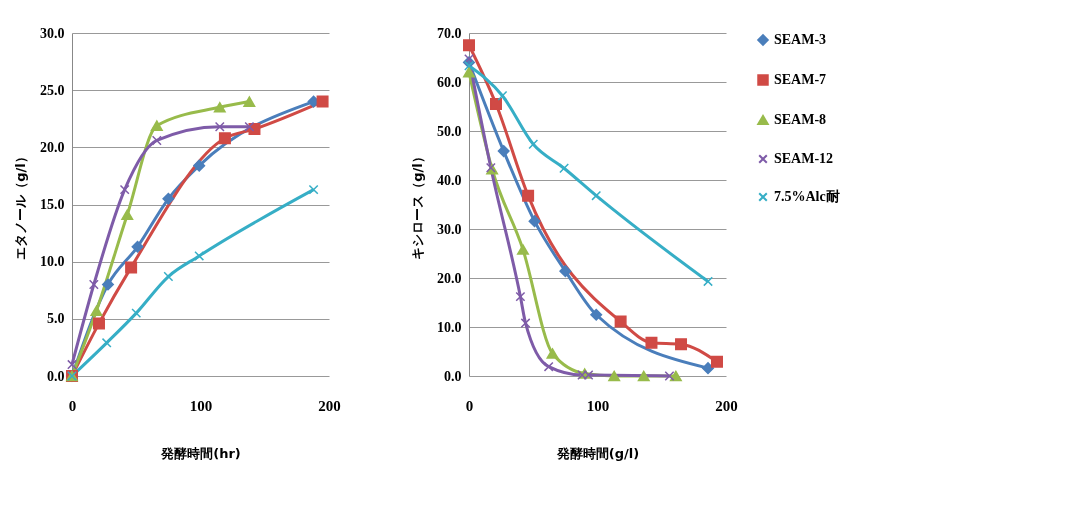  I want to click on legend-label: 7.5%Alc耐, so click(807, 196).